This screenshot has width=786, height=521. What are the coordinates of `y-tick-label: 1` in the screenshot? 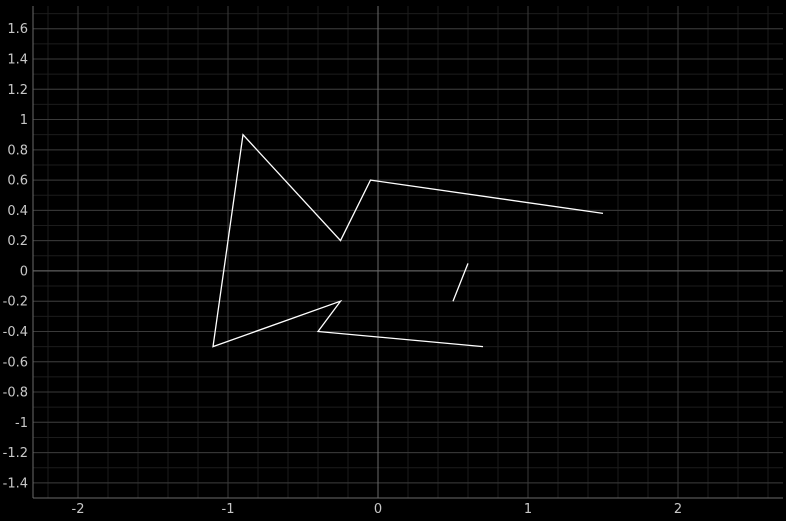 It's located at (24, 120).